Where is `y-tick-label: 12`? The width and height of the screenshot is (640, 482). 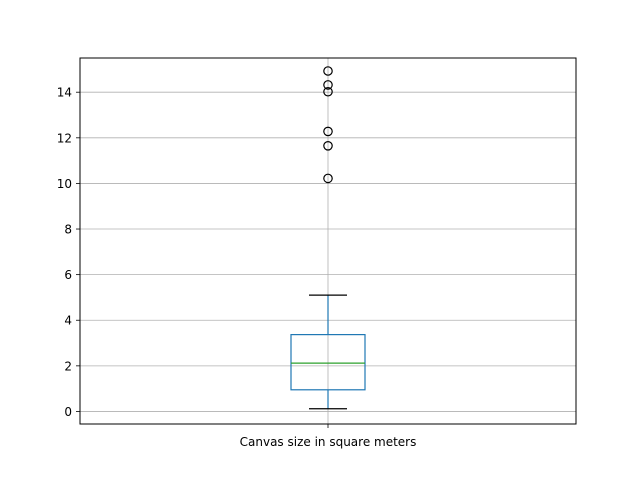 y-tick-label: 12 is located at coordinates (64, 138).